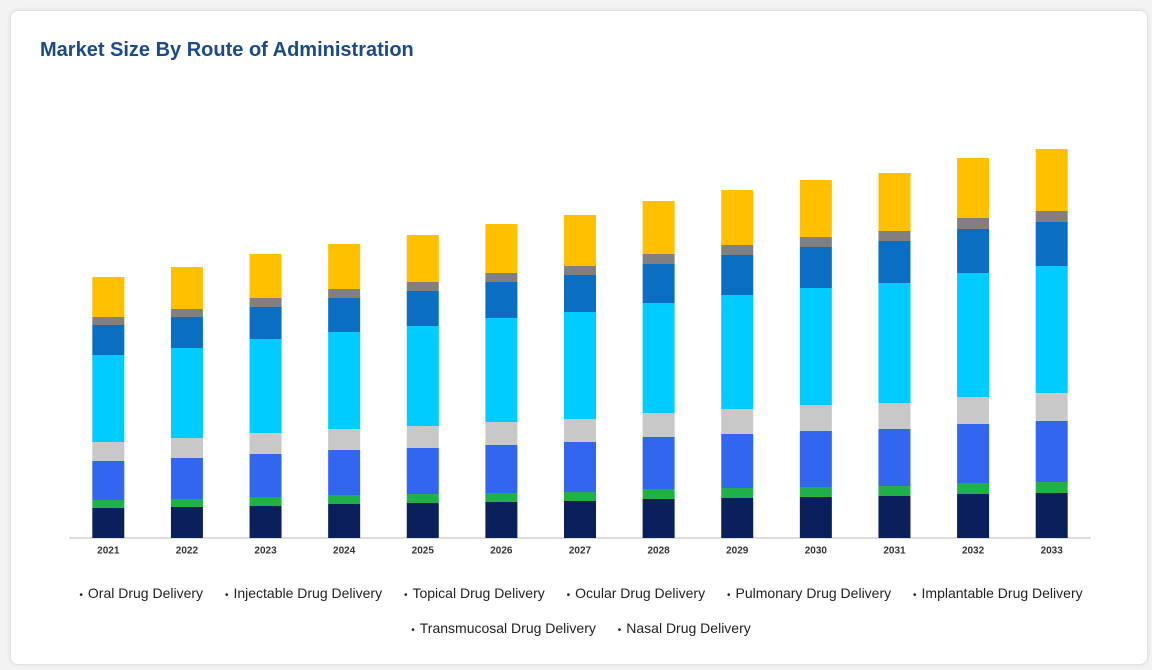 The image size is (1152, 670). I want to click on x-tick-label: 2024, so click(344, 551).